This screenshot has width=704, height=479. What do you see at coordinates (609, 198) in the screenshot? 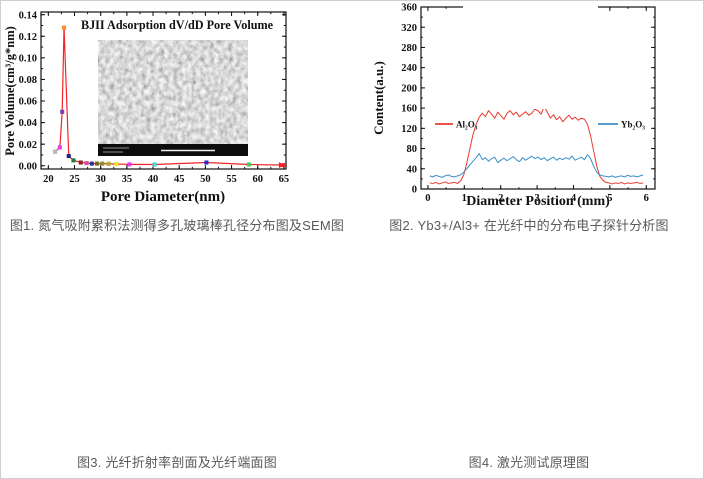
I see `svg-text: 5` at bounding box center [609, 198].